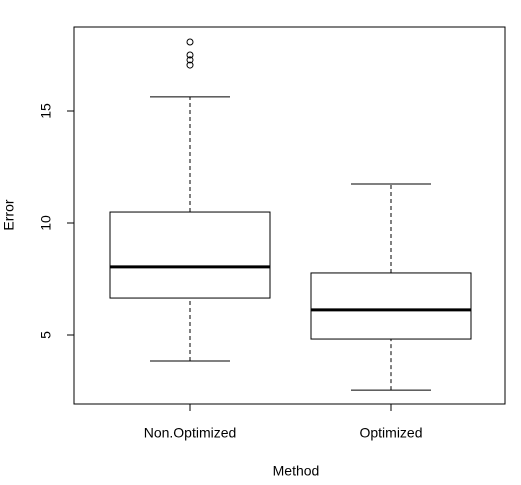 This screenshot has width=521, height=485. Describe the element at coordinates (9, 214) in the screenshot. I see `y-axis-label: Error` at that location.